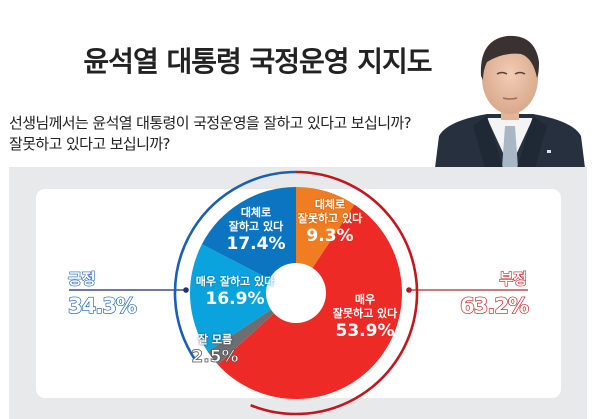  What do you see at coordinates (513, 278) in the screenshot?
I see `negative-label: 부정` at bounding box center [513, 278].